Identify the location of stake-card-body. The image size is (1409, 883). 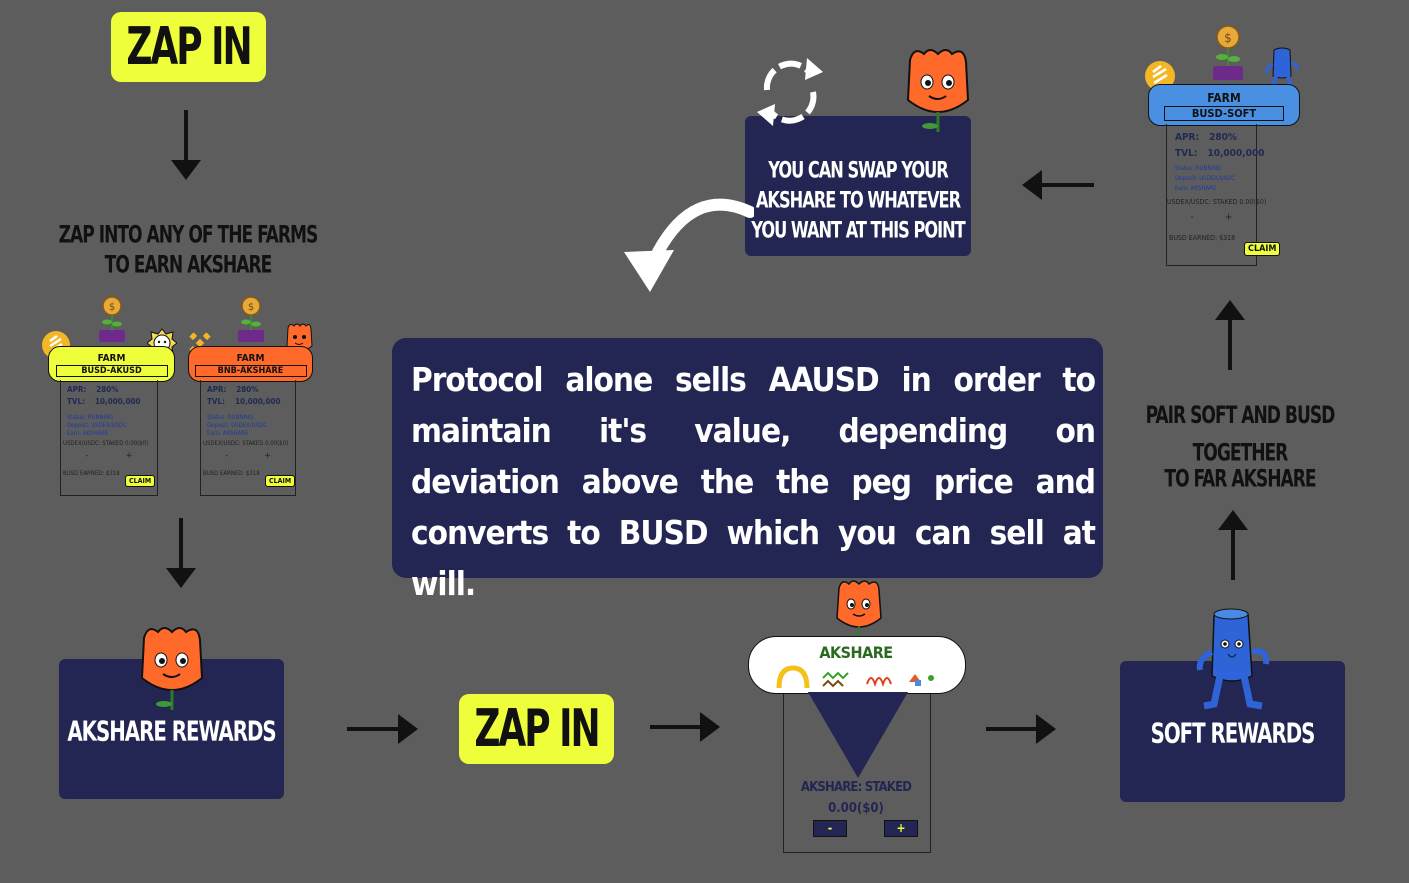
(857, 764).